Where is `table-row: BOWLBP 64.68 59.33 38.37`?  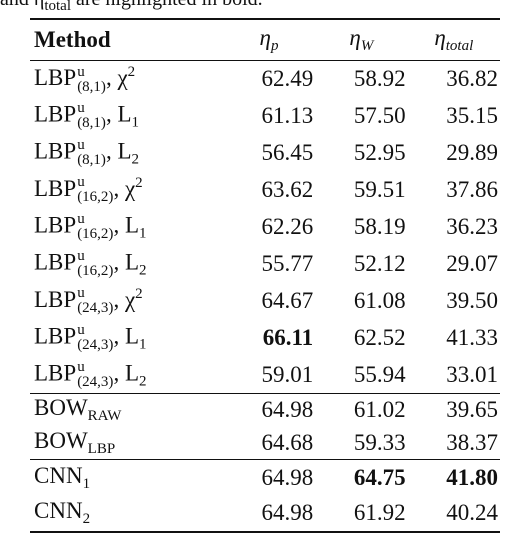
table-row: BOWLBP 64.68 59.33 38.37 is located at coordinates (265, 443).